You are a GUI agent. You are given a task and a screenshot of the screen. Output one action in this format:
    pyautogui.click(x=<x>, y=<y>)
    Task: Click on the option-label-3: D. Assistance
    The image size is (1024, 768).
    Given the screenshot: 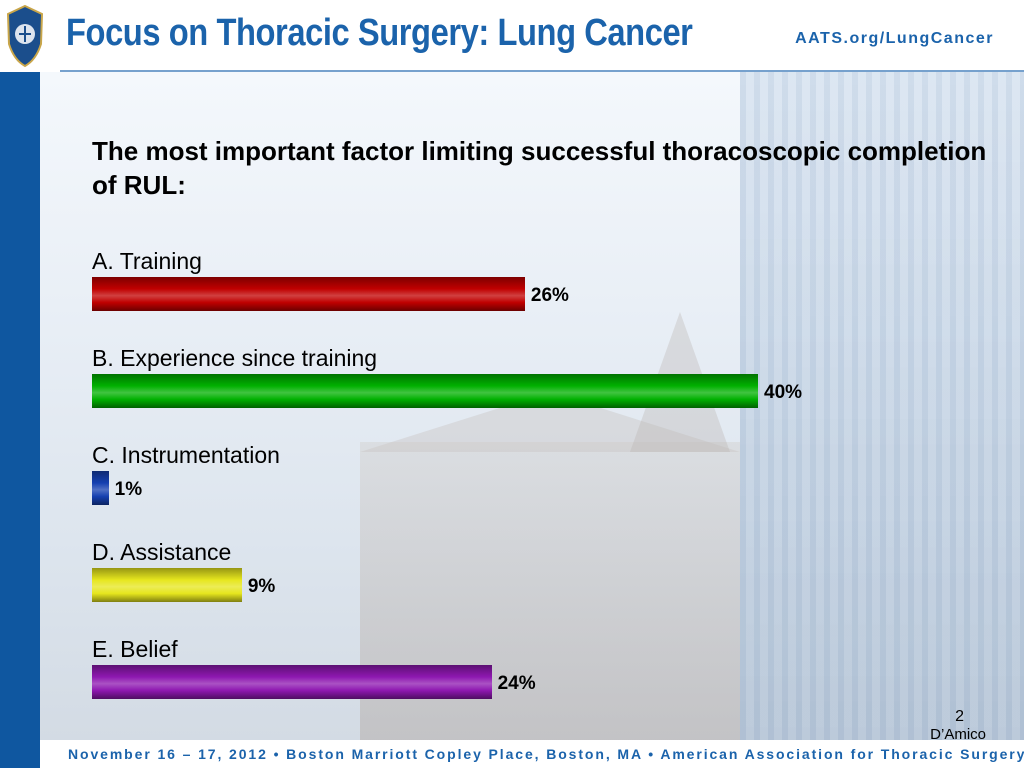 What is the action you would take?
    pyautogui.click(x=162, y=552)
    